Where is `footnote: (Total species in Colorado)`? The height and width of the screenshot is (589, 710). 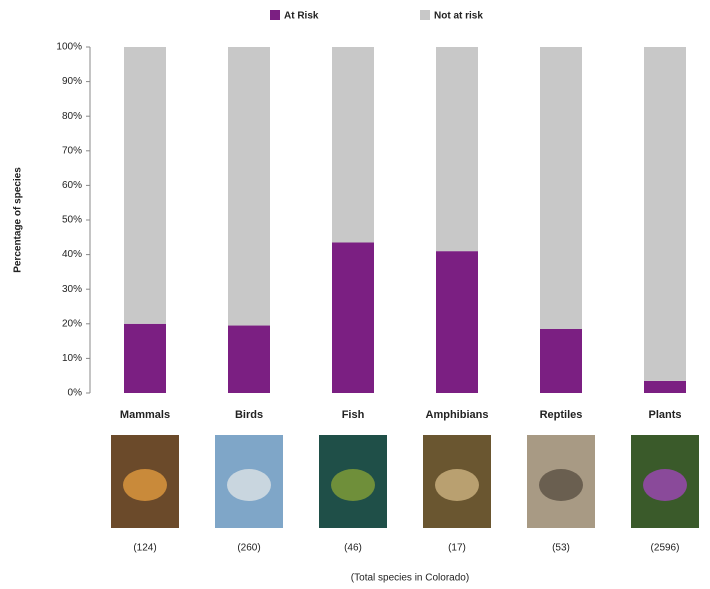
footnote: (Total species in Colorado) is located at coordinates (410, 578).